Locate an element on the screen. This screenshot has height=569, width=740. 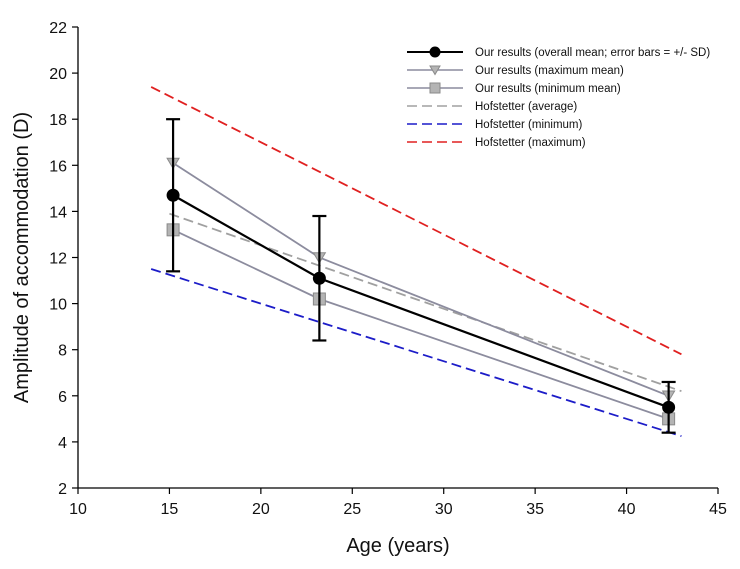
legend-item-hofstetter-average: Hofstetter (average) is located at coordinates (492, 107).